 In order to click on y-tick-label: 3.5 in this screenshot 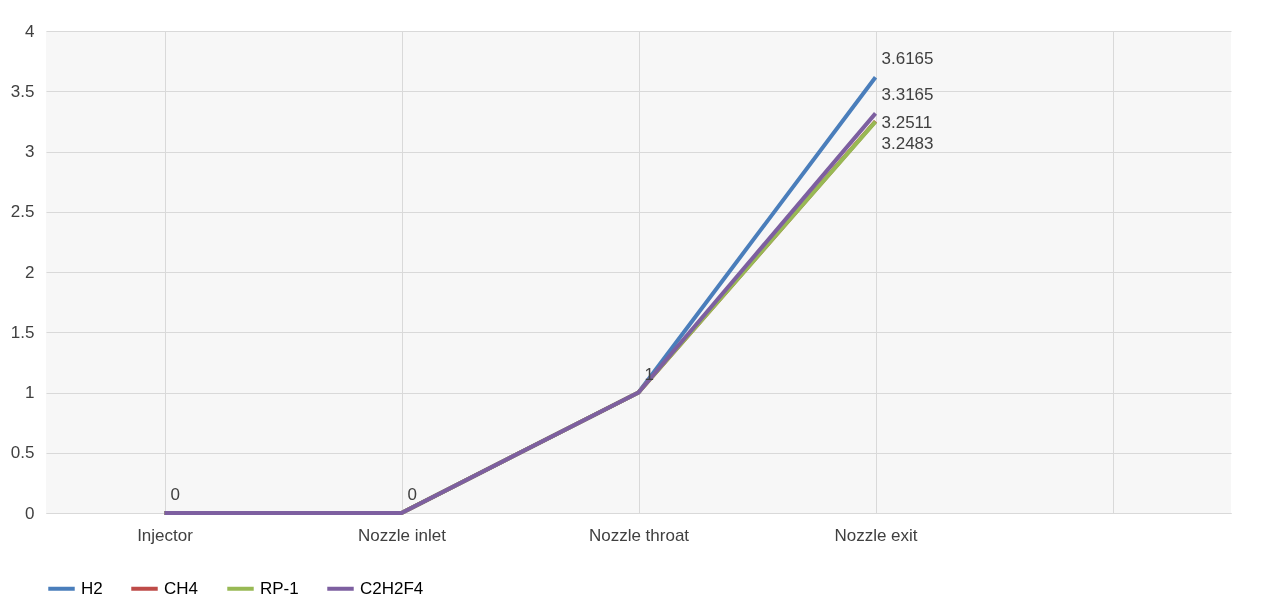, I will do `click(22, 91)`.